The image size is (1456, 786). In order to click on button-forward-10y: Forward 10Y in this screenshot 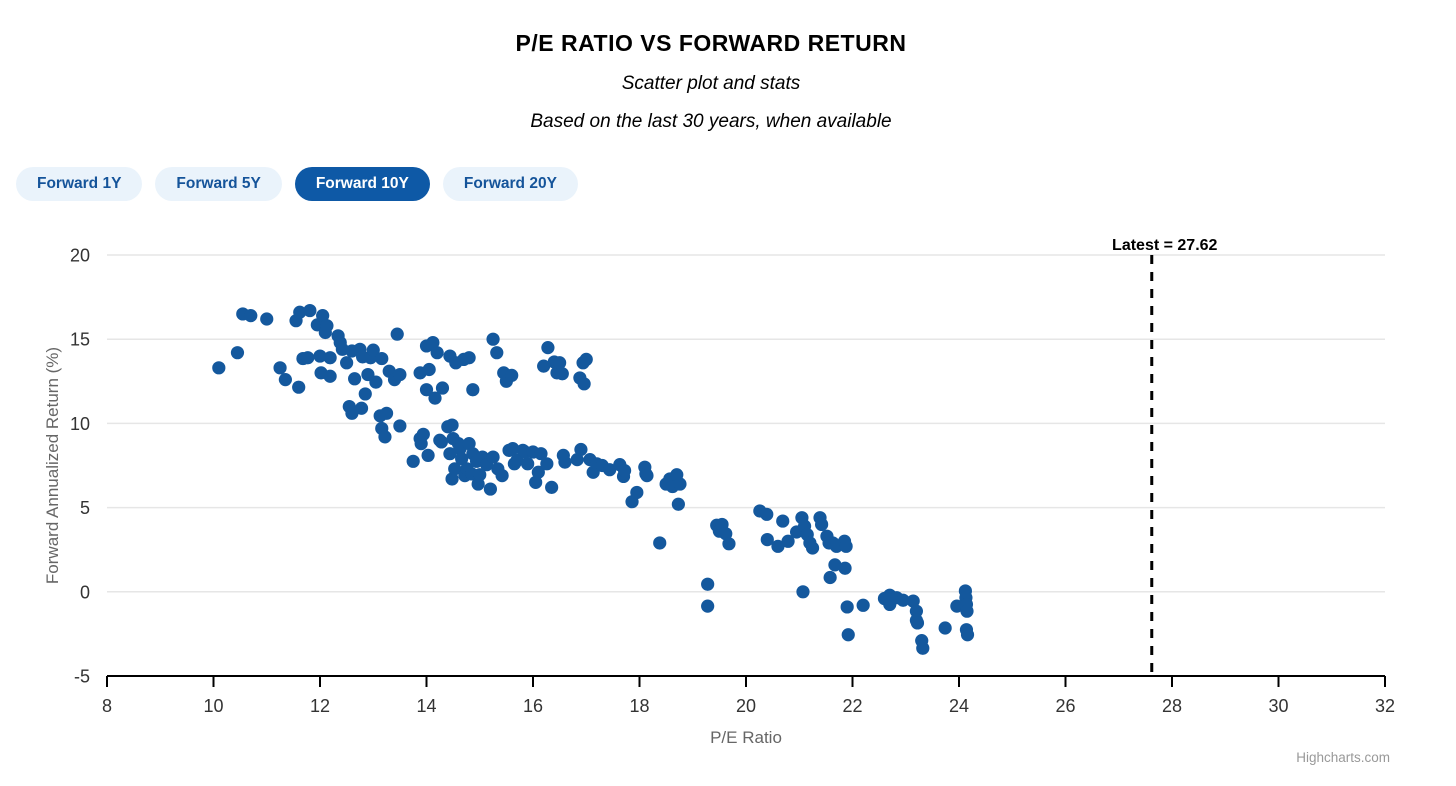, I will do `click(362, 184)`.